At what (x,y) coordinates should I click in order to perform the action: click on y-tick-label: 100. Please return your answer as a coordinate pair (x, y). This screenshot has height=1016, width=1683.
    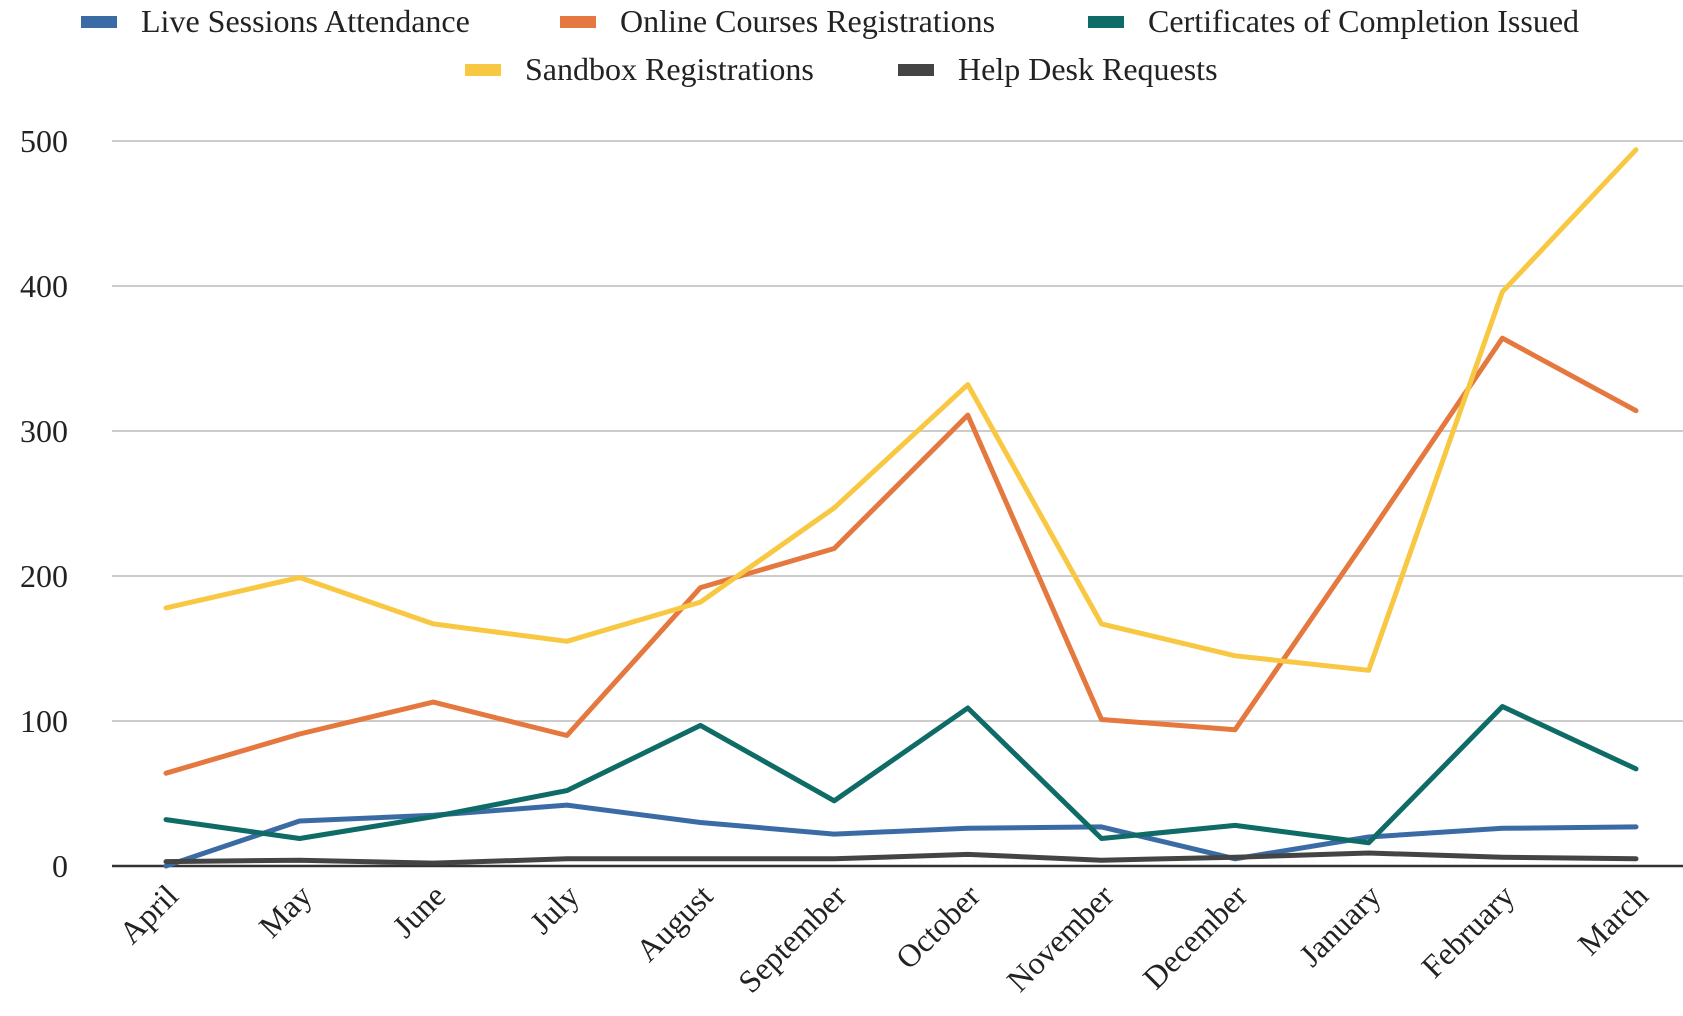
    Looking at the image, I should click on (44, 721).